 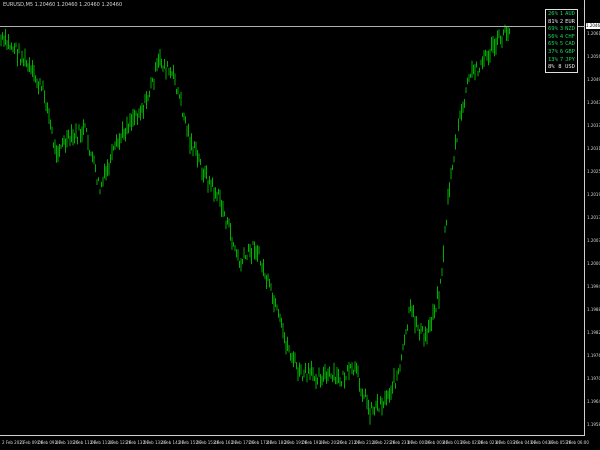 What do you see at coordinates (570, 21) in the screenshot?
I see `strength-currency: EUR` at bounding box center [570, 21].